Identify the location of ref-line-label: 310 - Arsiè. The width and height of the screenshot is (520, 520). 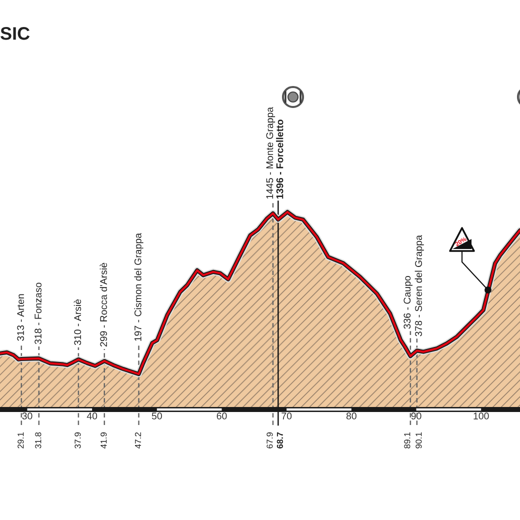
(78, 322).